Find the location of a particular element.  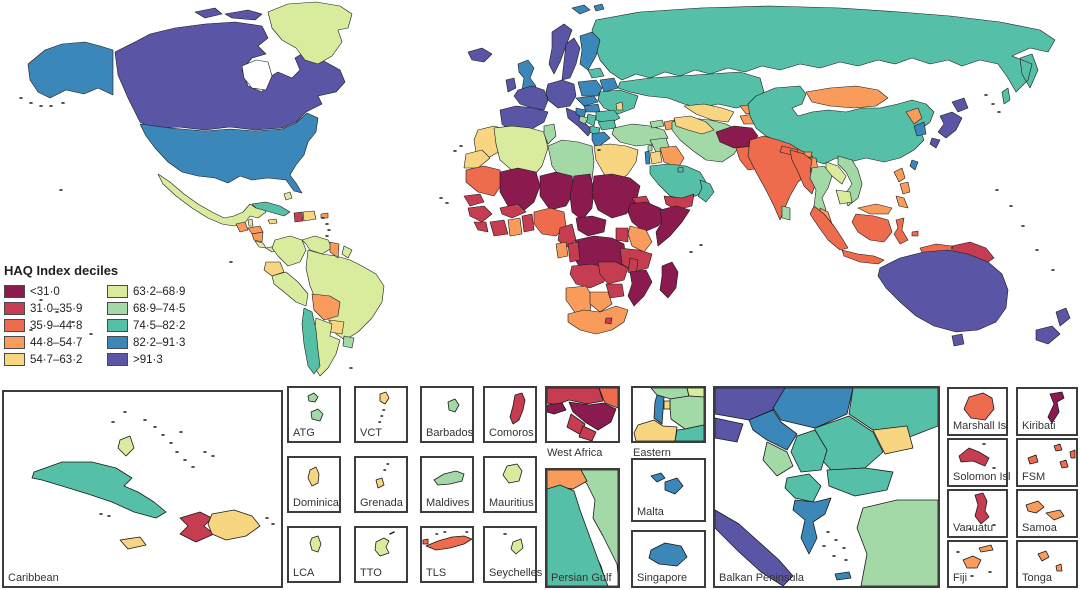

inset-label-tls: TLS is located at coordinates (436, 573).